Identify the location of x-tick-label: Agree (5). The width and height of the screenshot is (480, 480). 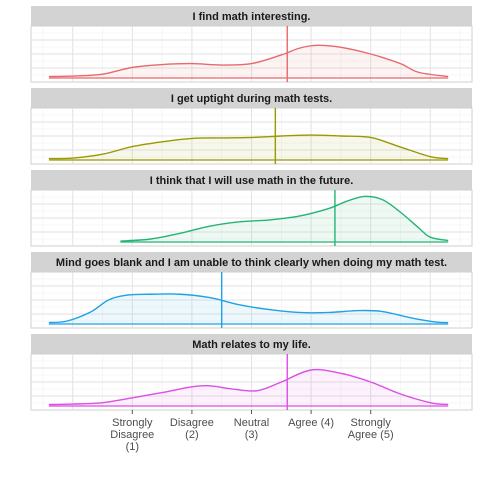
(371, 435).